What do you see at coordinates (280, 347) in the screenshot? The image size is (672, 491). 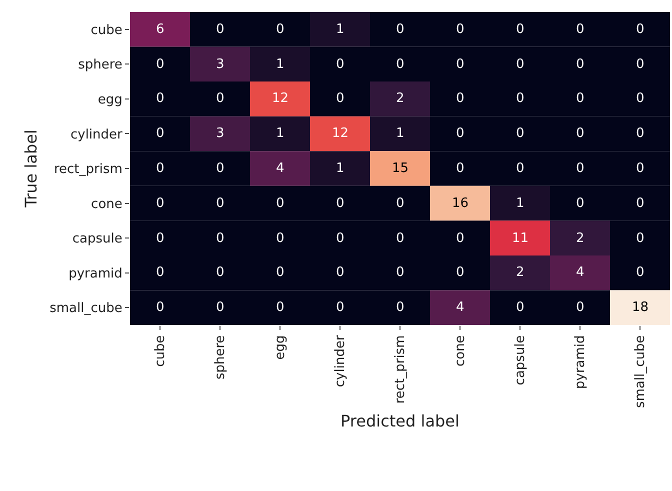 I see `x-tick-label: egg` at bounding box center [280, 347].